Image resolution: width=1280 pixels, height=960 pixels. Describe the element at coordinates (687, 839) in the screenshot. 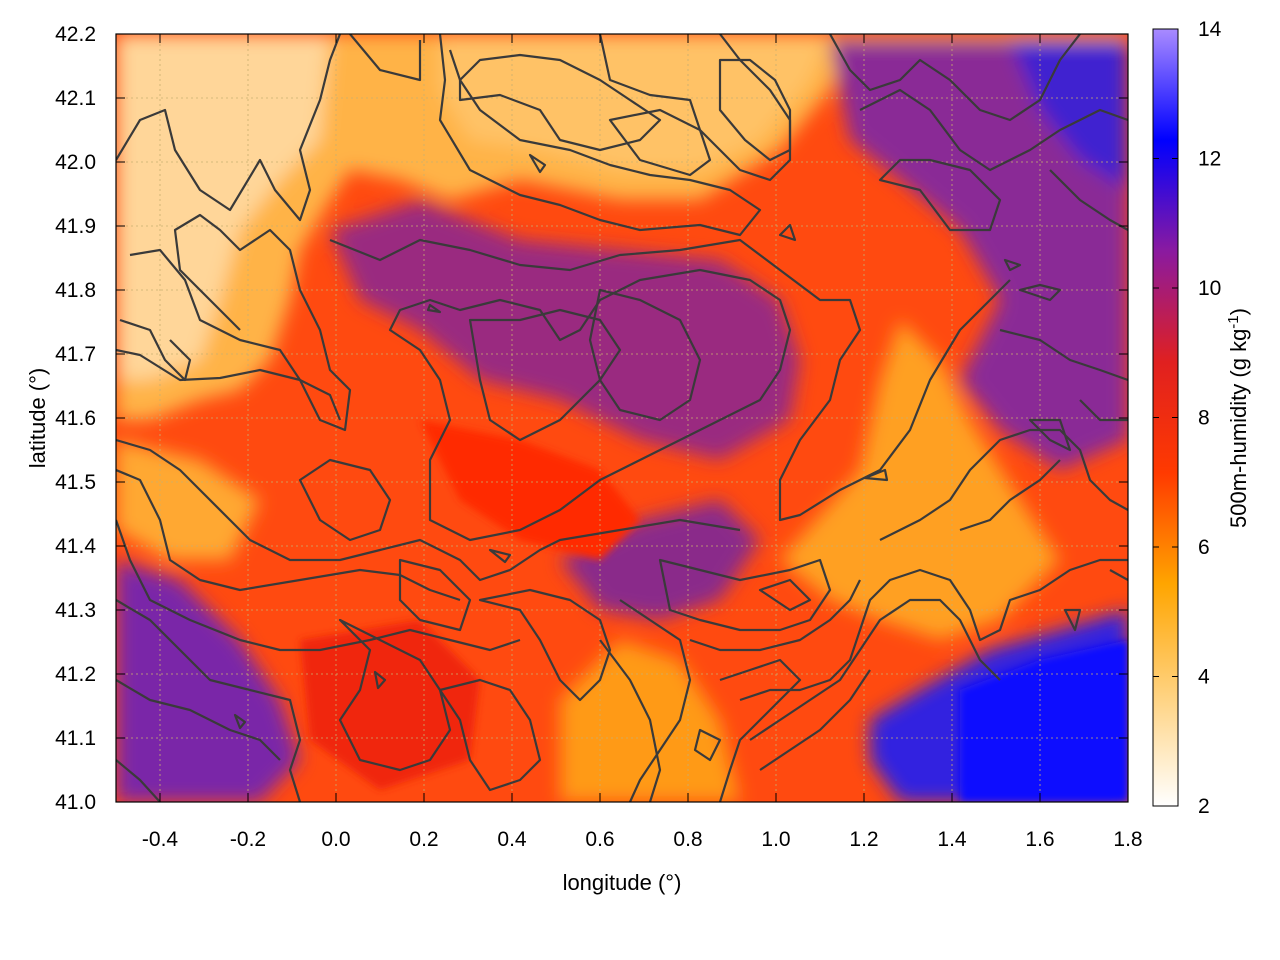

I see `x-tick-label: 0.8` at that location.